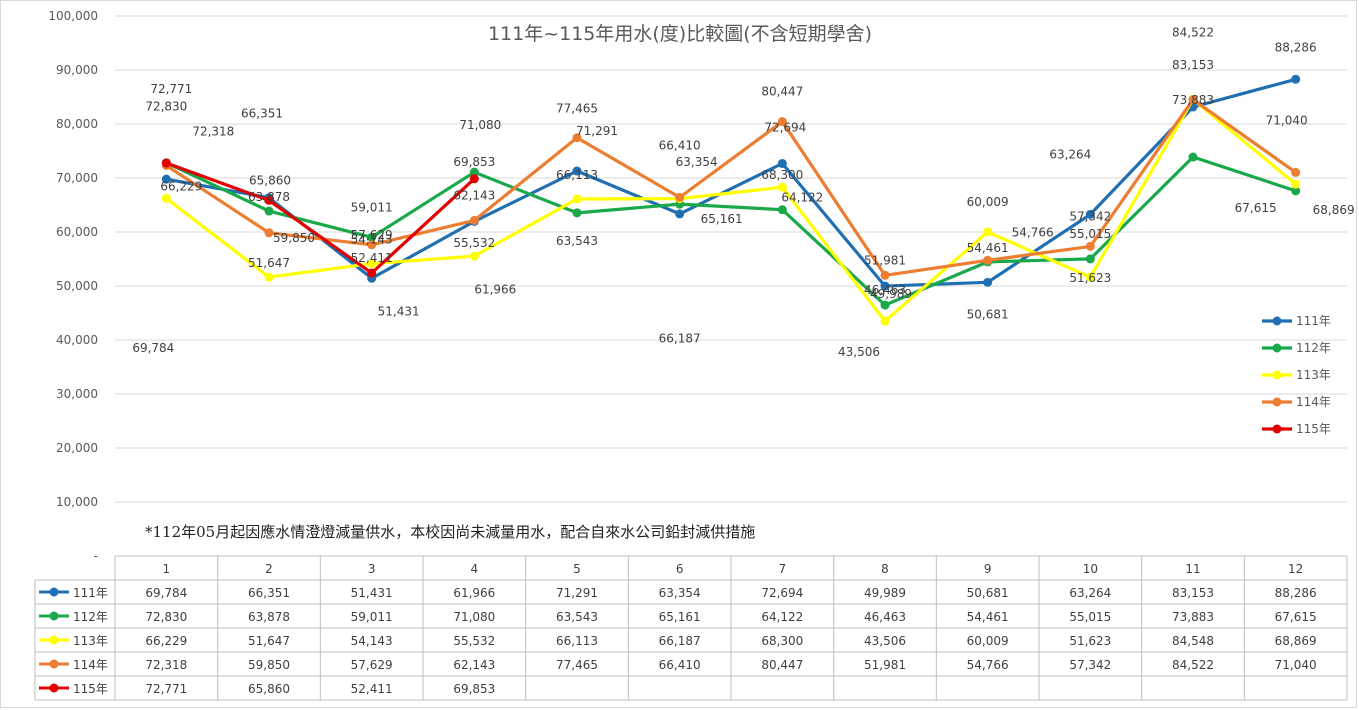 The image size is (1359, 710). What do you see at coordinates (166, 593) in the screenshot?
I see `table-cell: 69,784` at bounding box center [166, 593].